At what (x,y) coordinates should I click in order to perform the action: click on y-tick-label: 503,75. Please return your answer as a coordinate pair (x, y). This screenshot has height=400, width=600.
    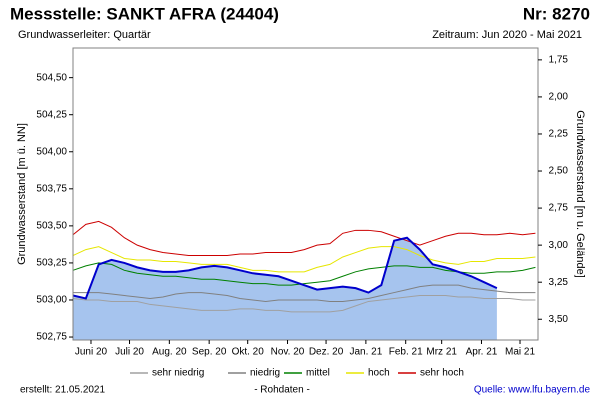
    Looking at the image, I should click on (51, 188).